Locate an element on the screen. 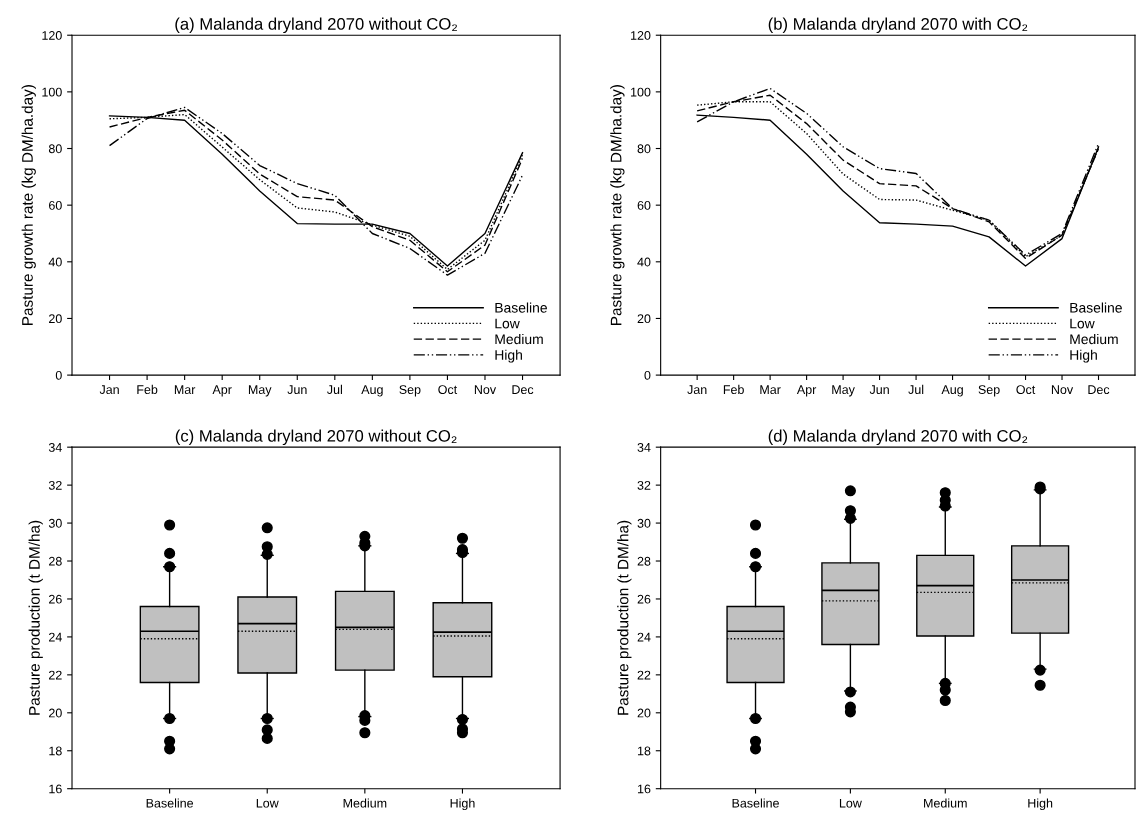 This screenshot has width=1143, height=819. chart-title: (b) Malanda dryland 2070 with CO₂ is located at coordinates (898, 25).